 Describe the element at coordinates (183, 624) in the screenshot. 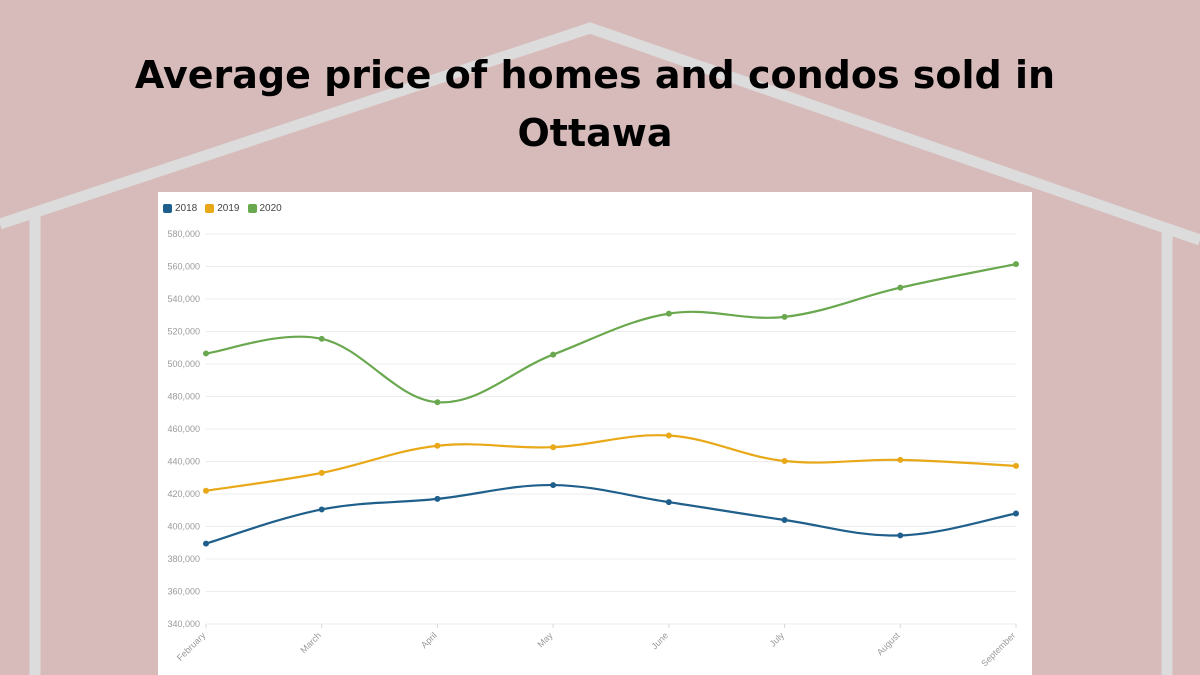

I see `y-tick-label: 340,000` at that location.